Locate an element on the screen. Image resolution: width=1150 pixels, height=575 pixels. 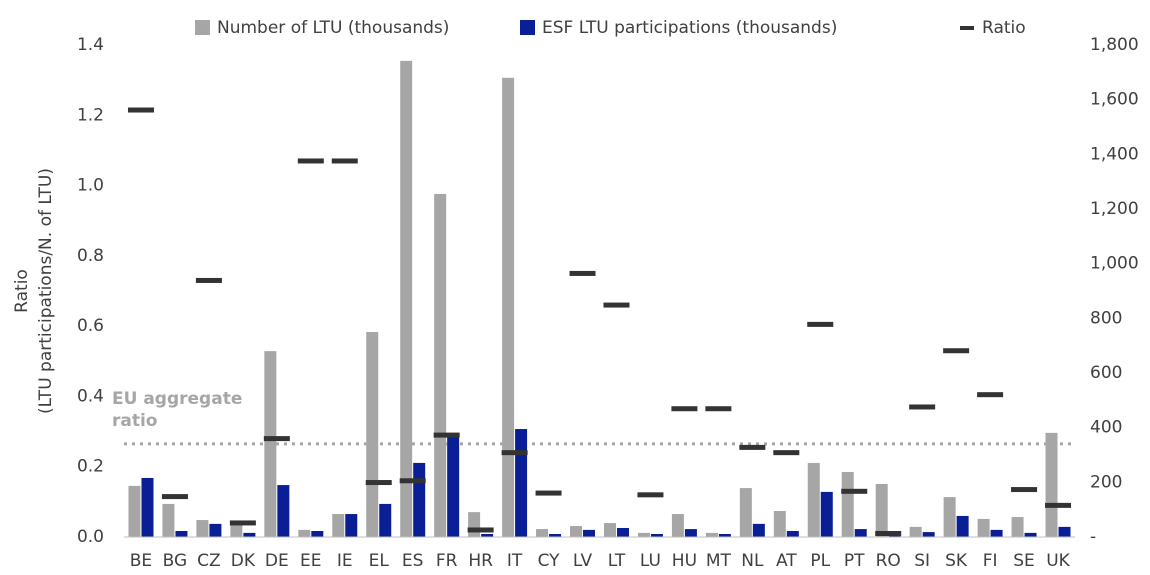
x-tick-label: DK is located at coordinates (243, 561).